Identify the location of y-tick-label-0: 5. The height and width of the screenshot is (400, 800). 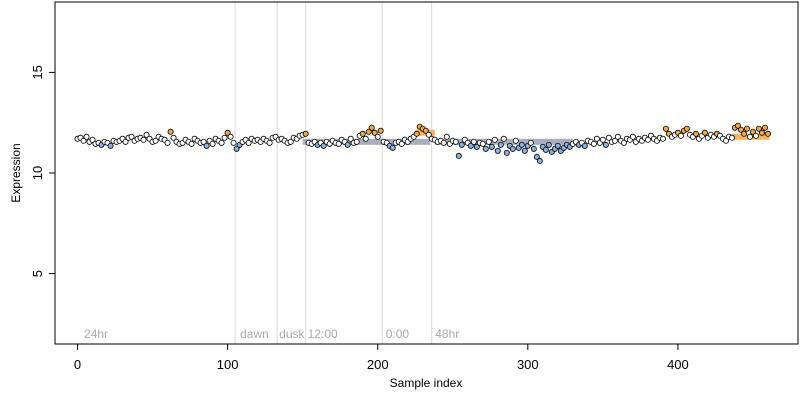
(37, 273).